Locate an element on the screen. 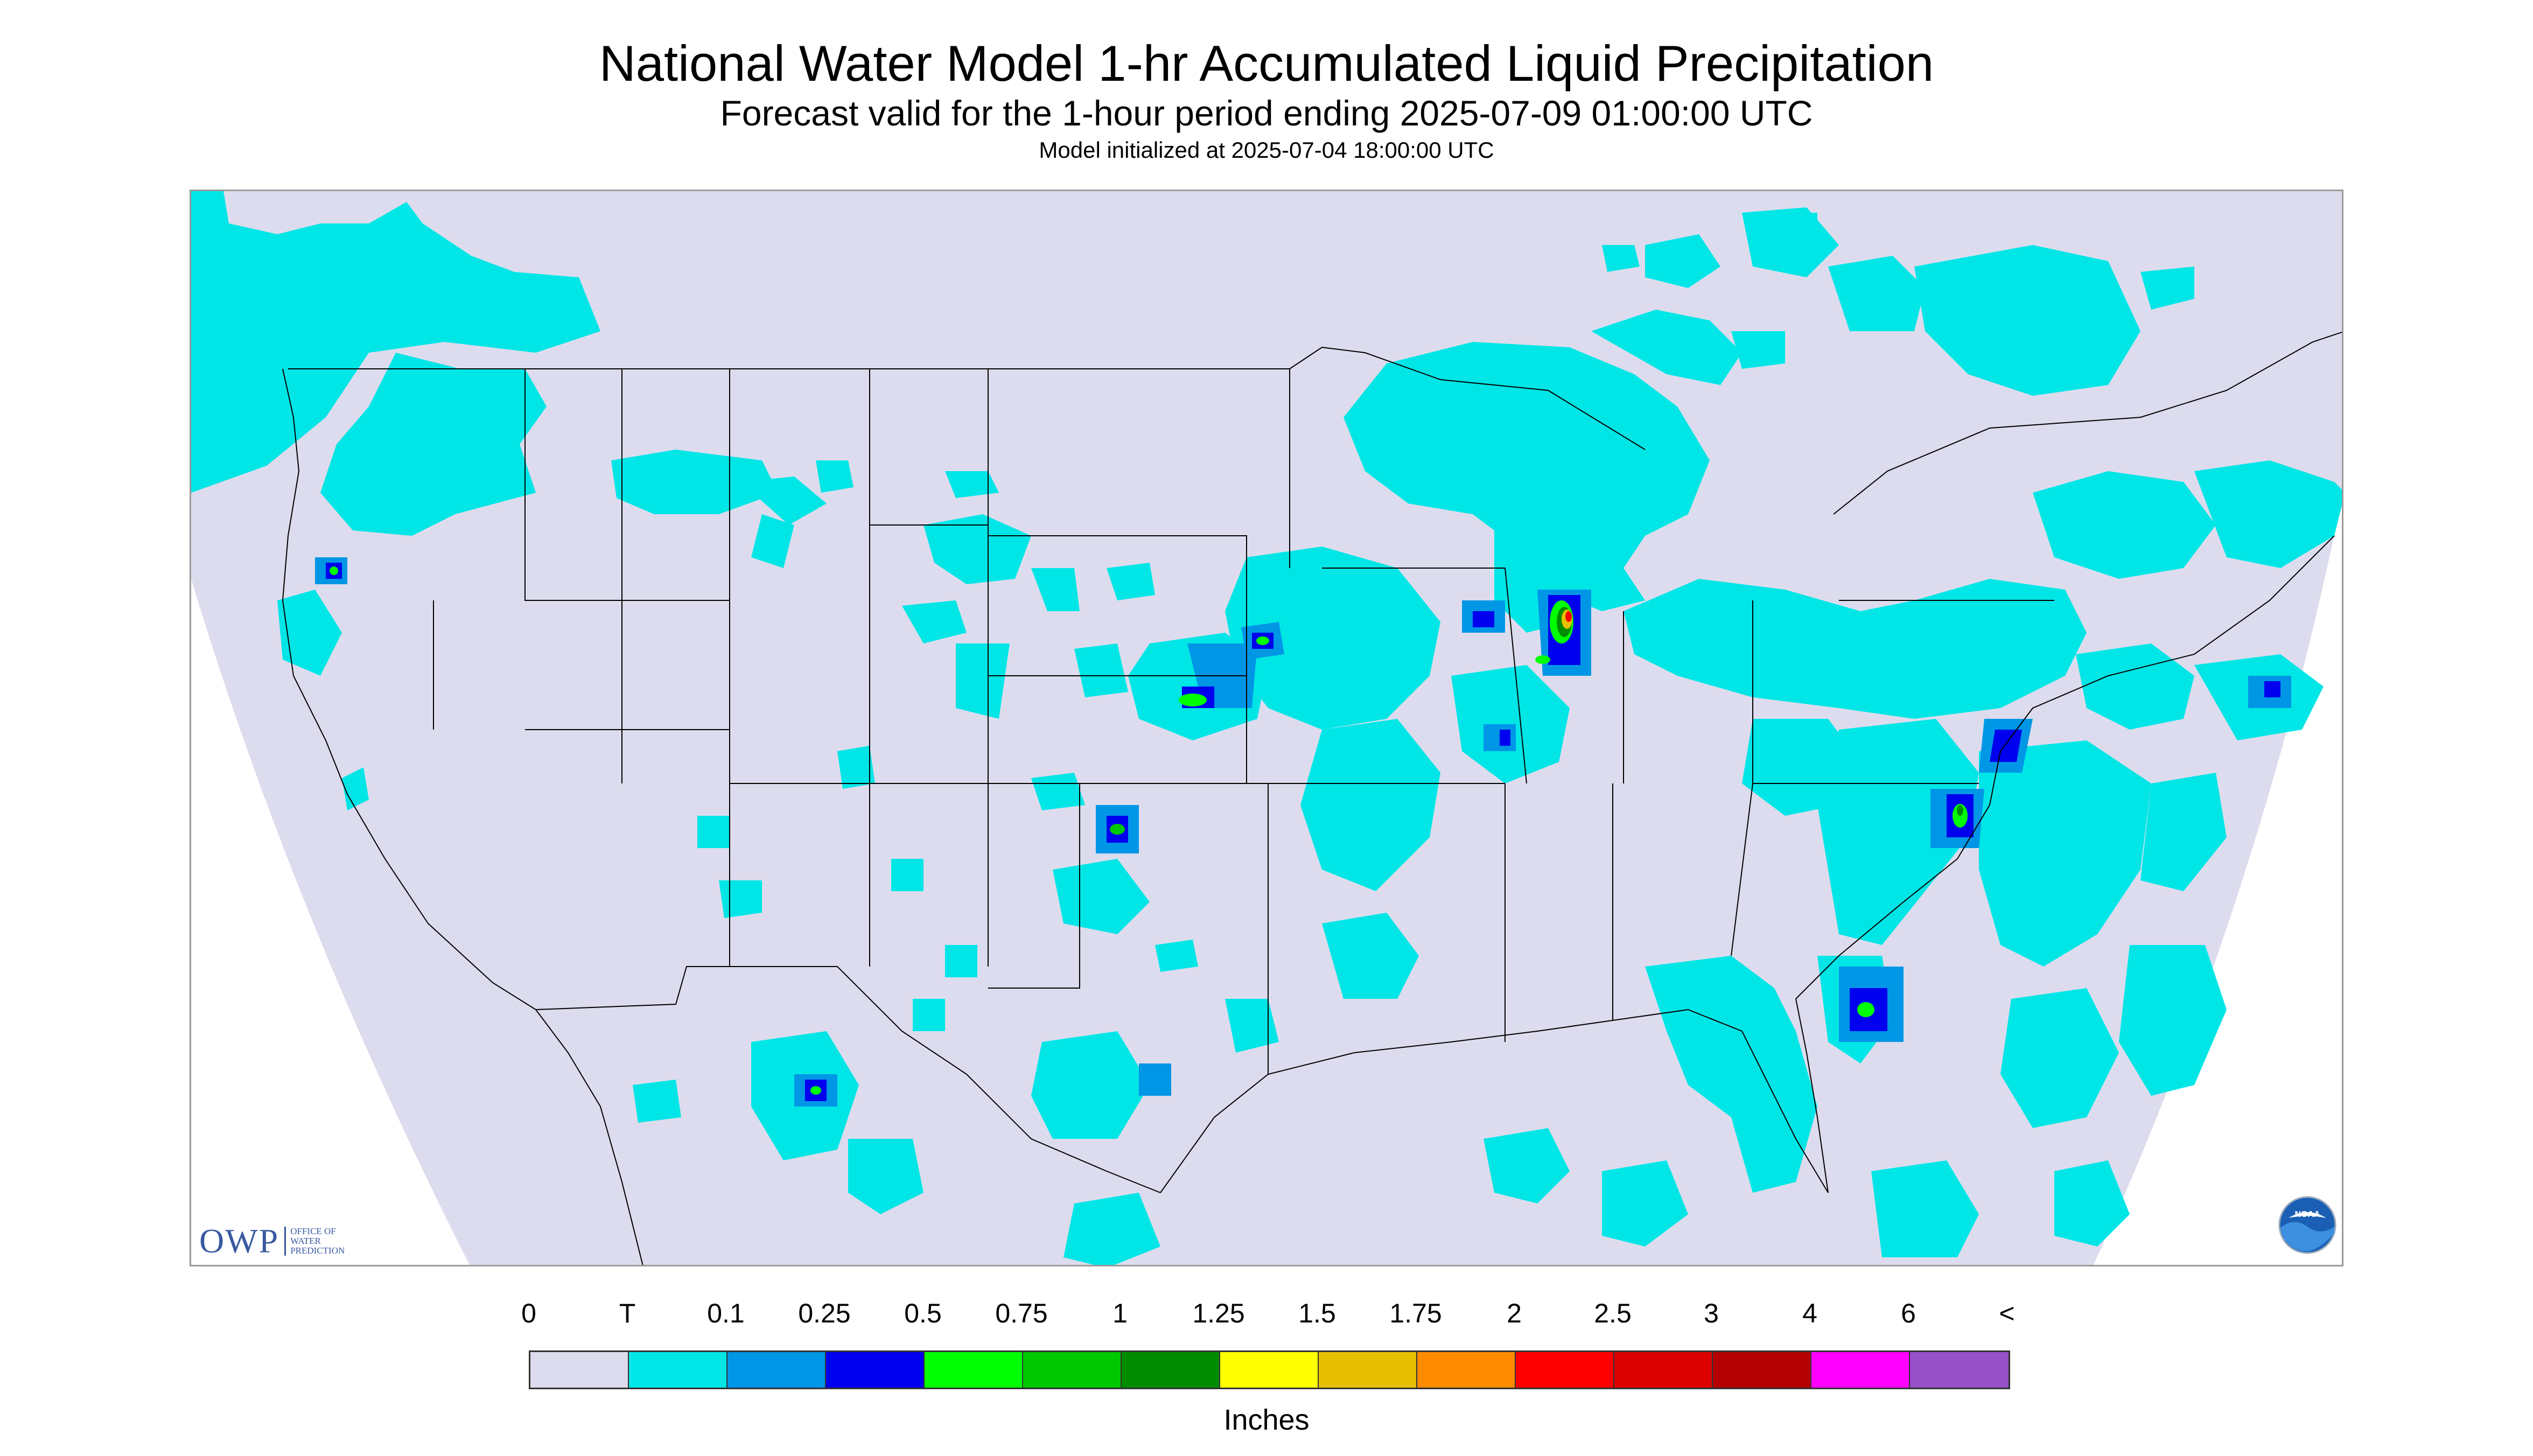 The height and width of the screenshot is (1456, 2533). legend-label: 3 is located at coordinates (1711, 1313).